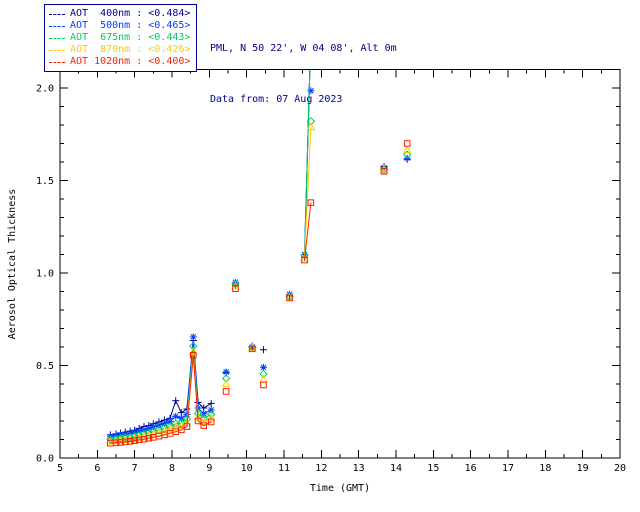  I want to click on legend-item: AOT 1020nm : <0.400>, so click(119, 62).